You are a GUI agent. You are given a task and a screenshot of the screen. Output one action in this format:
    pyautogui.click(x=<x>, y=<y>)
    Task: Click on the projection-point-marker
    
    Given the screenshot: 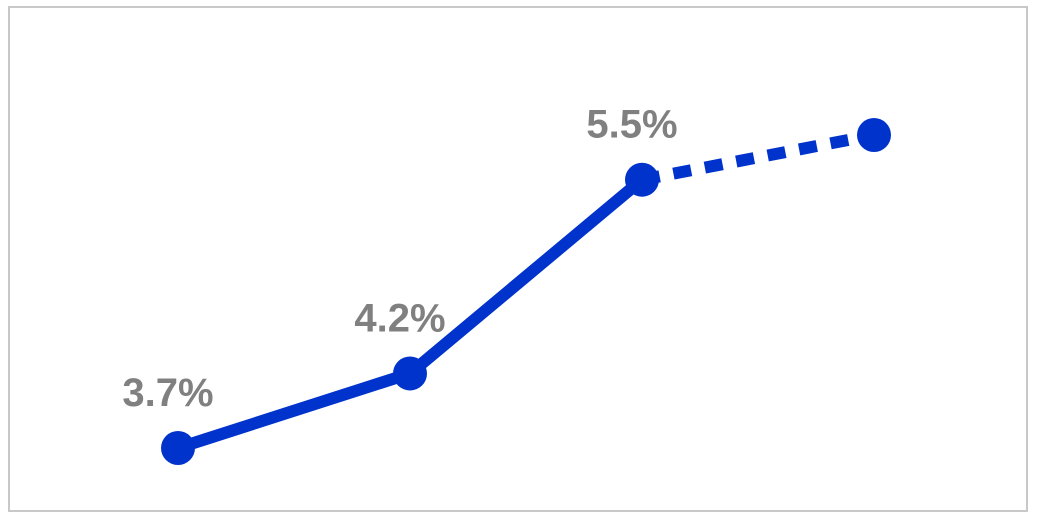 What is the action you would take?
    pyautogui.click(x=874, y=135)
    